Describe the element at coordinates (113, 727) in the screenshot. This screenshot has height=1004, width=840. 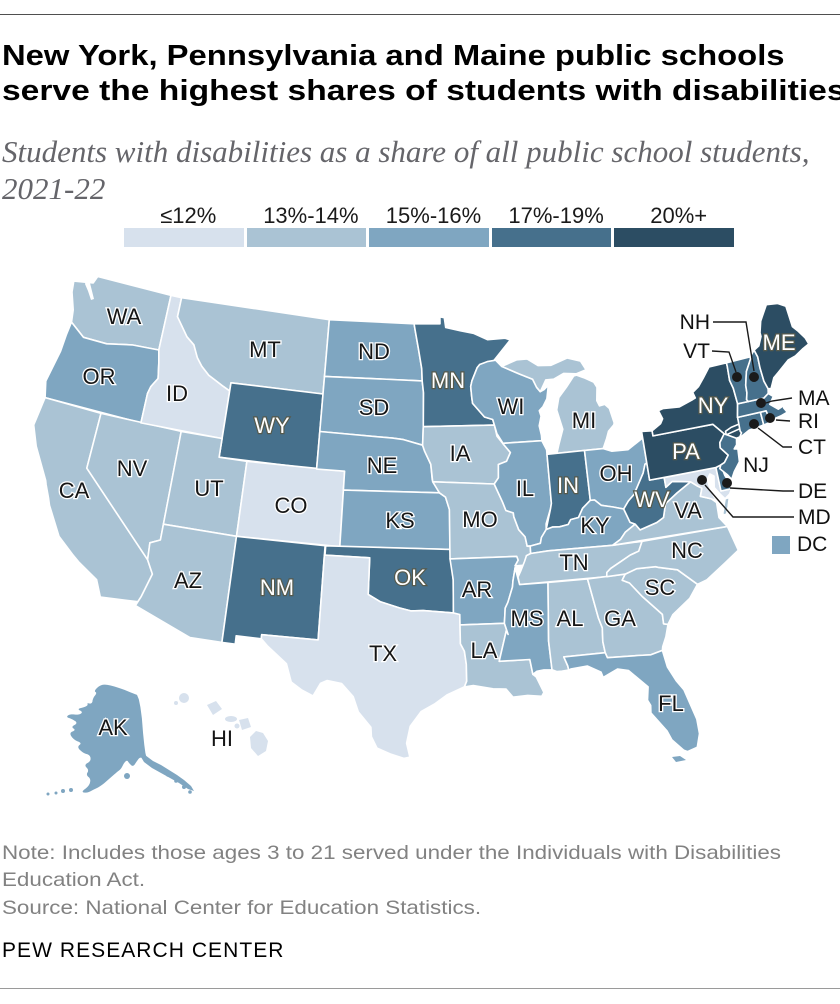
I see `svg-text: AK` at that location.